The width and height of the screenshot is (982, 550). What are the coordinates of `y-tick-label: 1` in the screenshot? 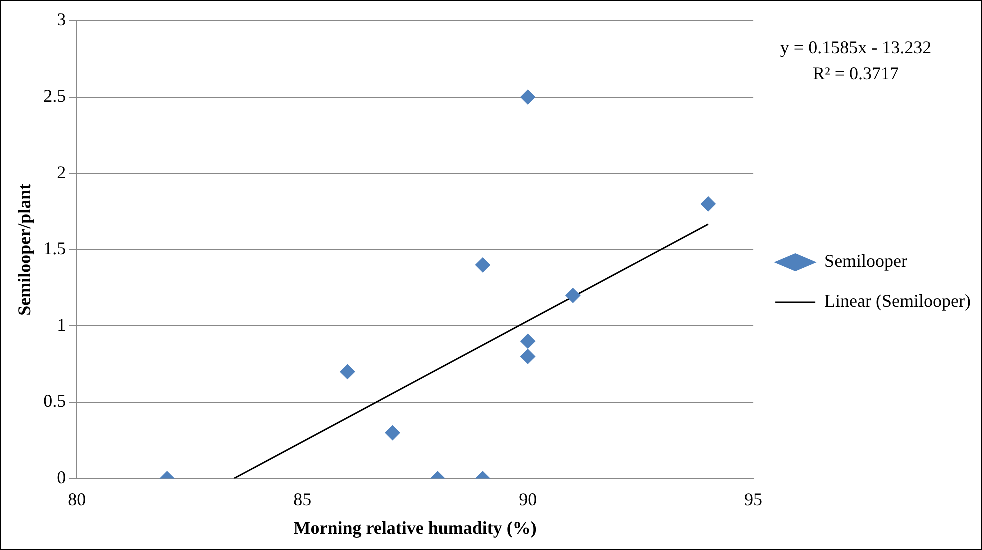 It's located at (61, 324).